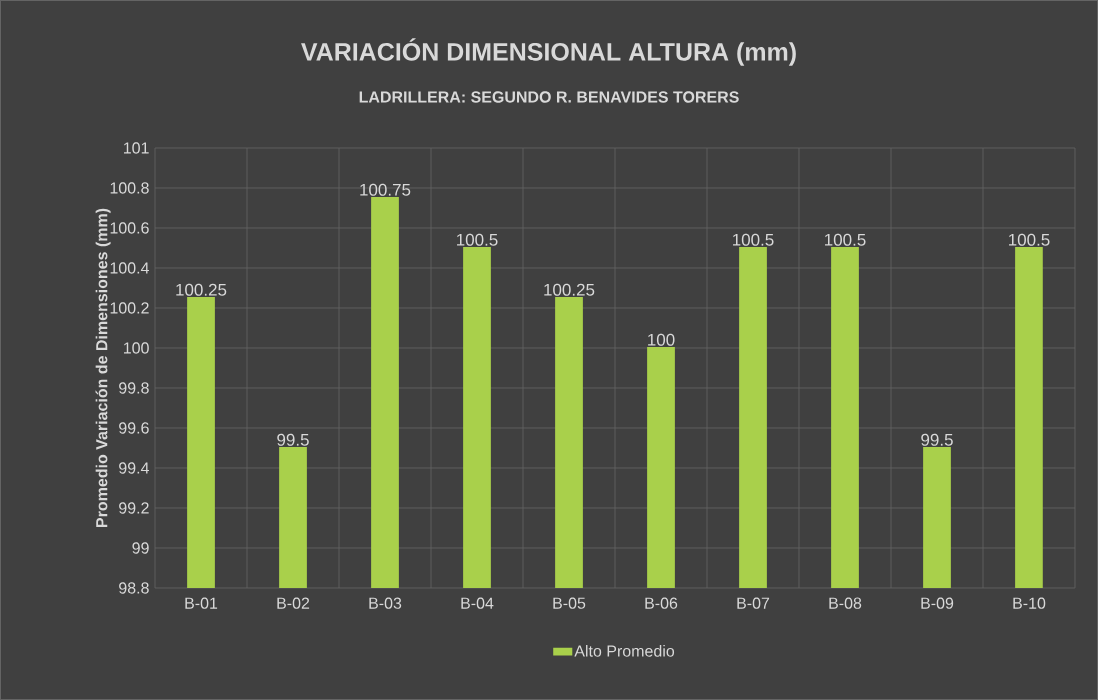 The height and width of the screenshot is (700, 1098). I want to click on y-tick-label: 98.8, so click(134, 588).